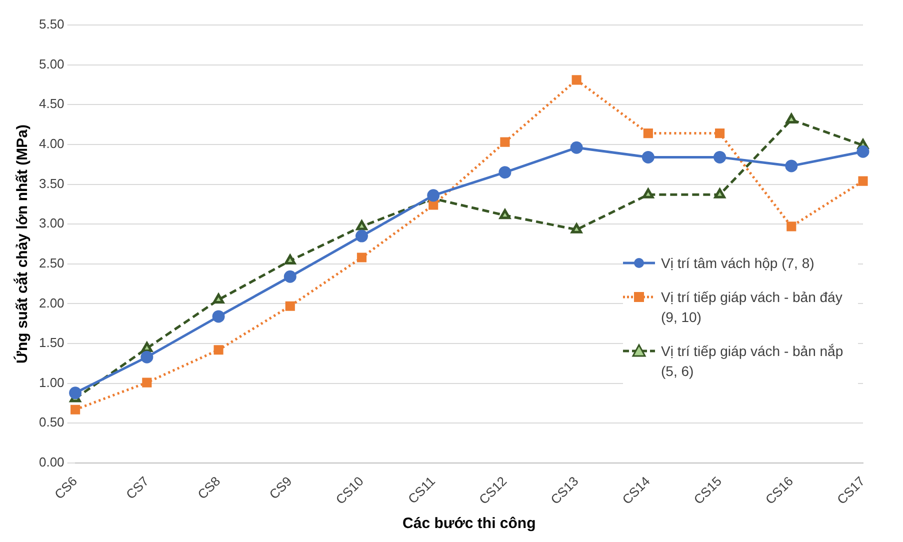 Image resolution: width=903 pixels, height=542 pixels. I want to click on y-tick-label: 1.50, so click(51, 342).